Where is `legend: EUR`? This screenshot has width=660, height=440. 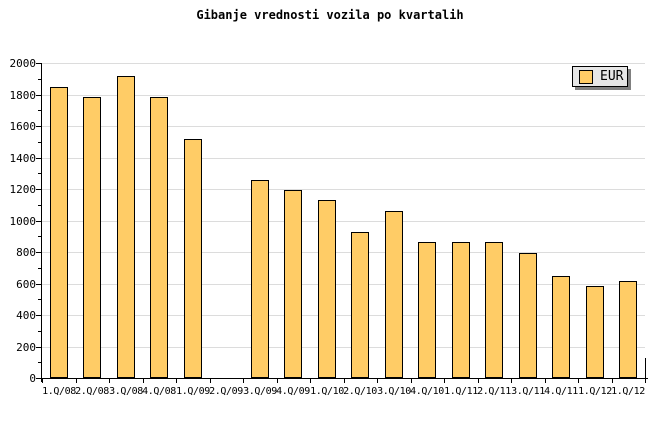 legend: EUR is located at coordinates (600, 76).